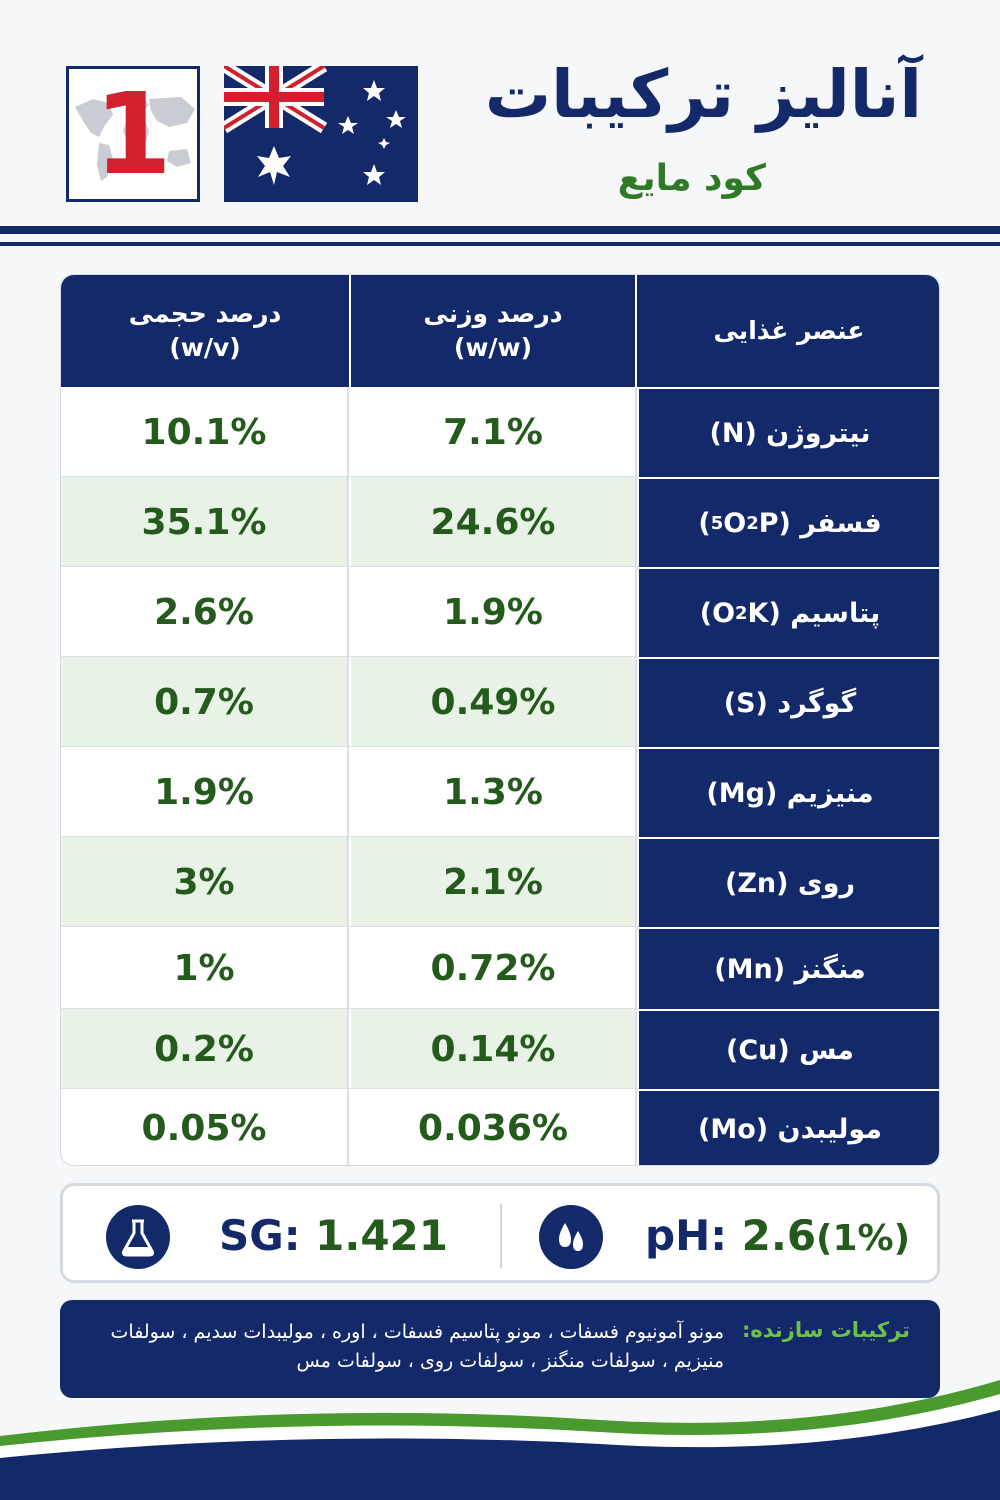 The width and height of the screenshot is (1000, 1500). I want to click on properties-panel: SG: 1.421 pH: 2.6(1%), so click(500, 1233).